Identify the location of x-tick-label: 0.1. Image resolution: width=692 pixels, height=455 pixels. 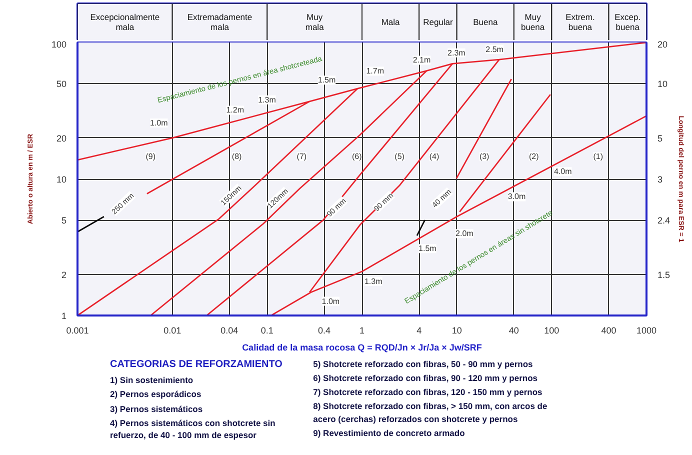
(267, 331).